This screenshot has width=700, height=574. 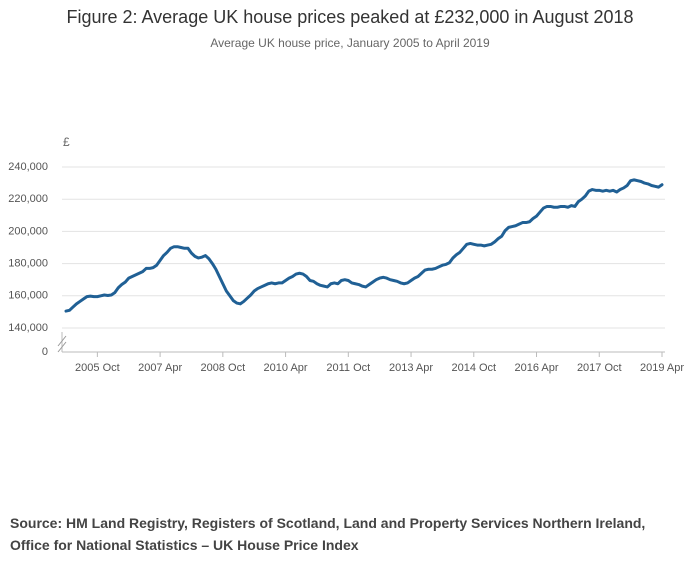 What do you see at coordinates (28, 231) in the screenshot?
I see `y-tick-label: 200,000` at bounding box center [28, 231].